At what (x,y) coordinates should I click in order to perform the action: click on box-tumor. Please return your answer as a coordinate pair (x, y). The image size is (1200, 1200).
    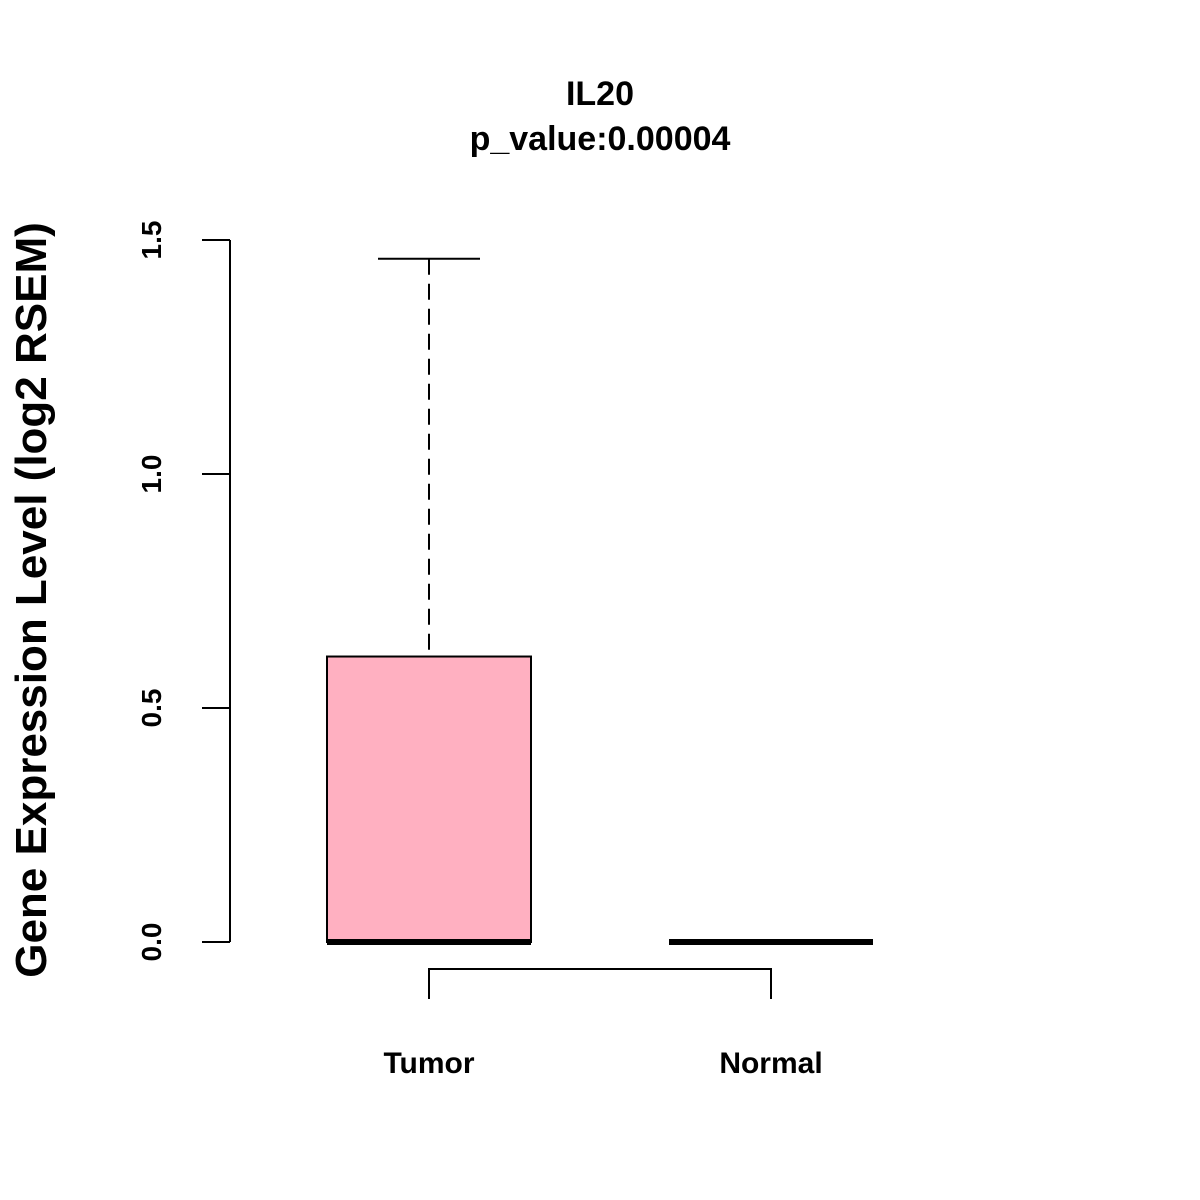
    Looking at the image, I should click on (429, 601).